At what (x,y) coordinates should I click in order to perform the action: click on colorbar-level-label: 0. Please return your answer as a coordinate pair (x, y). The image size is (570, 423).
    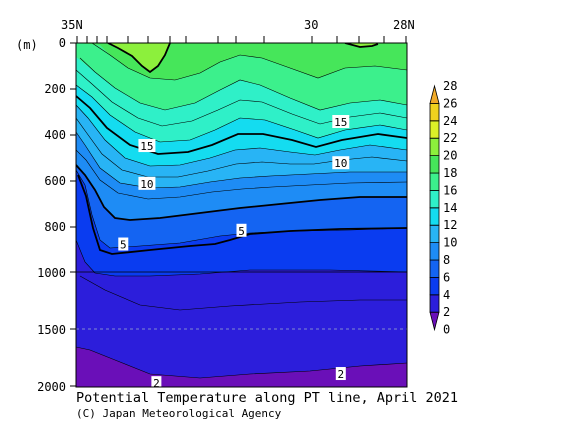
    Looking at the image, I should click on (446, 330).